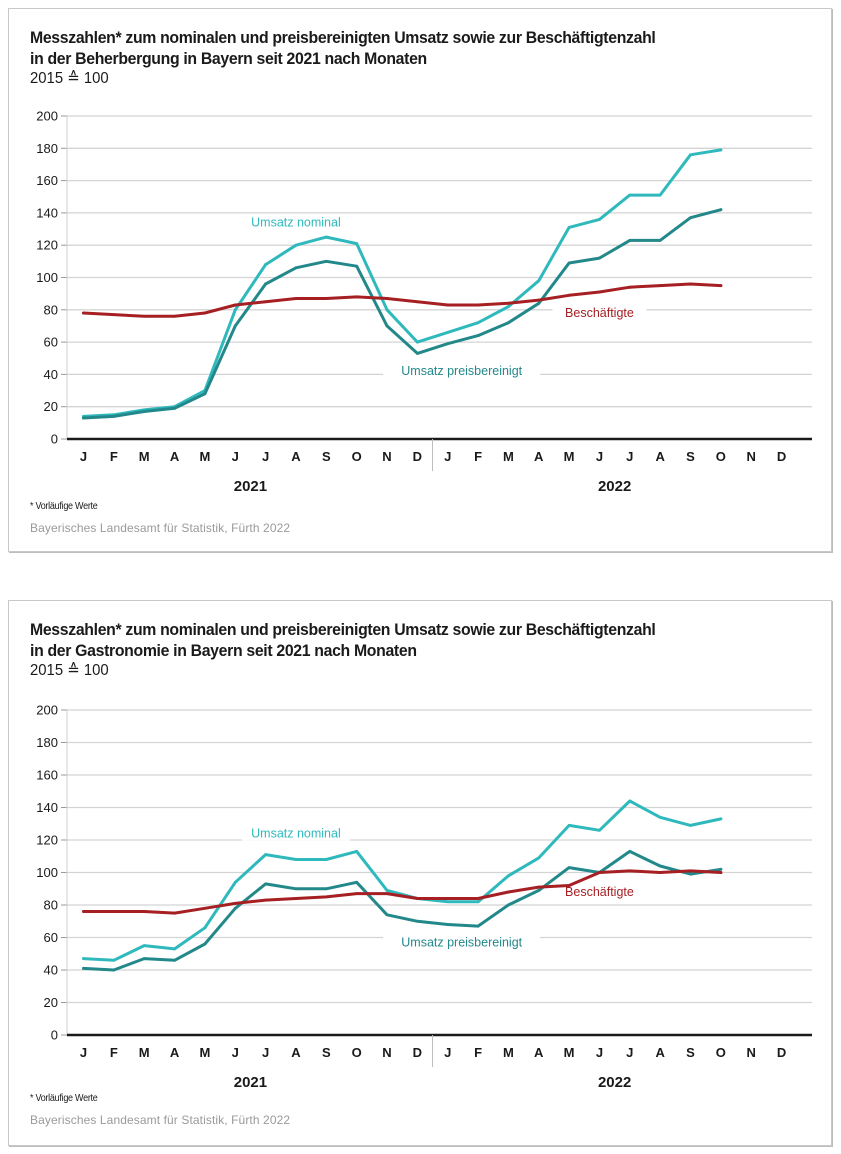 The height and width of the screenshot is (1154, 841). I want to click on y-tick-label: 200, so click(47, 710).